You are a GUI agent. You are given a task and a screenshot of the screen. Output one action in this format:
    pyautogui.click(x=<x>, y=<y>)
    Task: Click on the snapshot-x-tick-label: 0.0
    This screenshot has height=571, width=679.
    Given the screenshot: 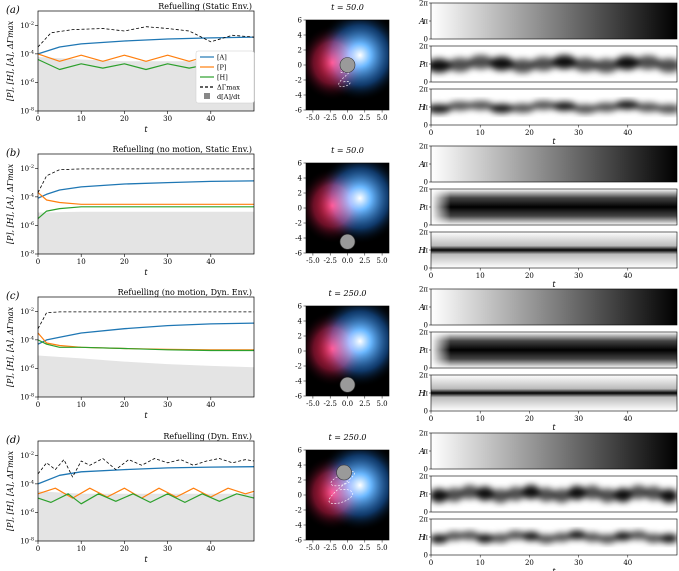 What is the action you would take?
    pyautogui.click(x=347, y=261)
    